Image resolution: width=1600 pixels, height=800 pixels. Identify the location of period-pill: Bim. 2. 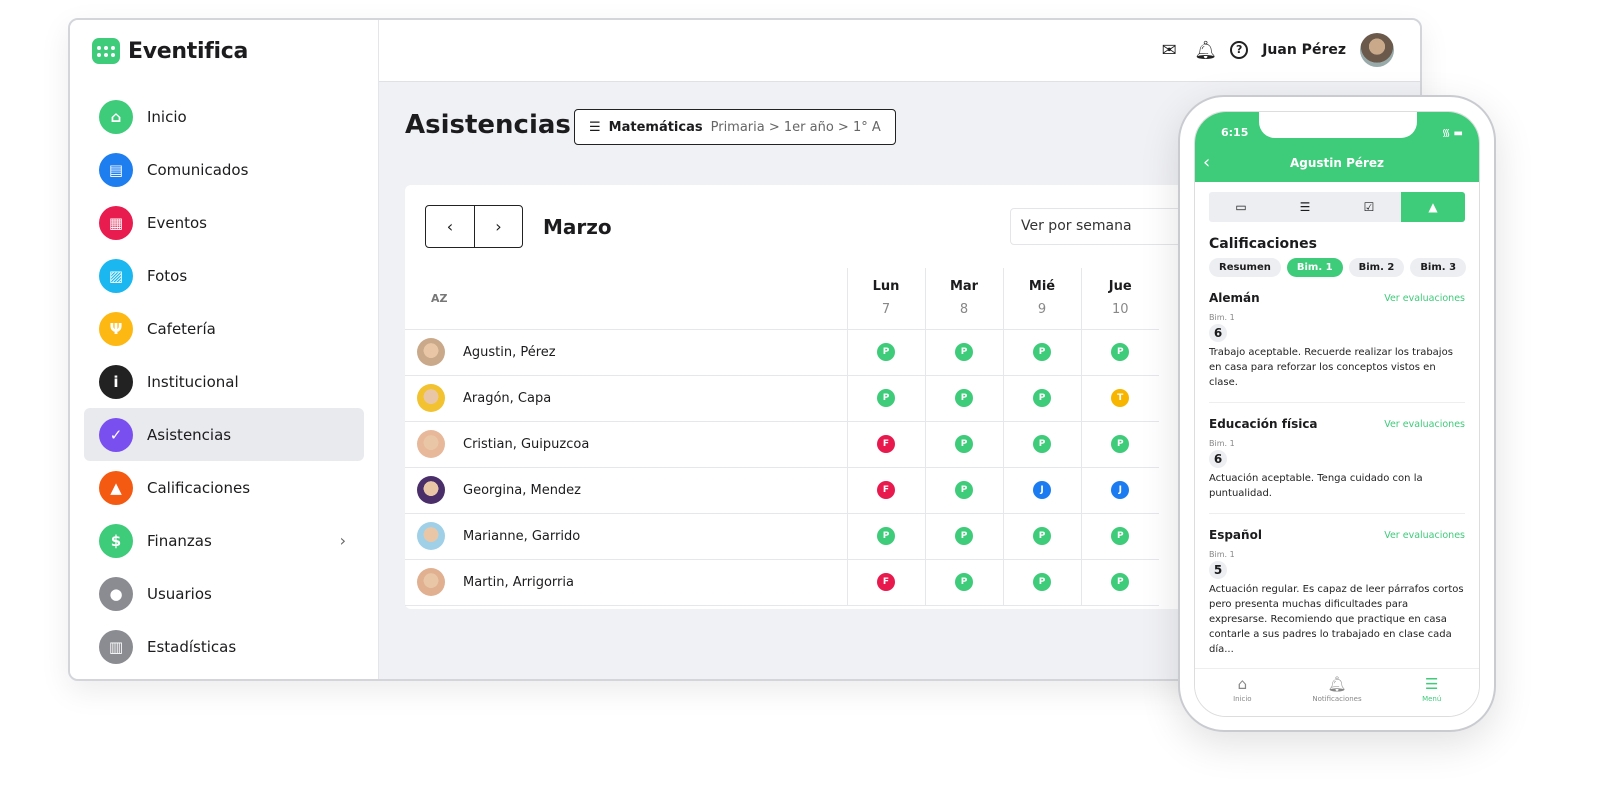
(1376, 267).